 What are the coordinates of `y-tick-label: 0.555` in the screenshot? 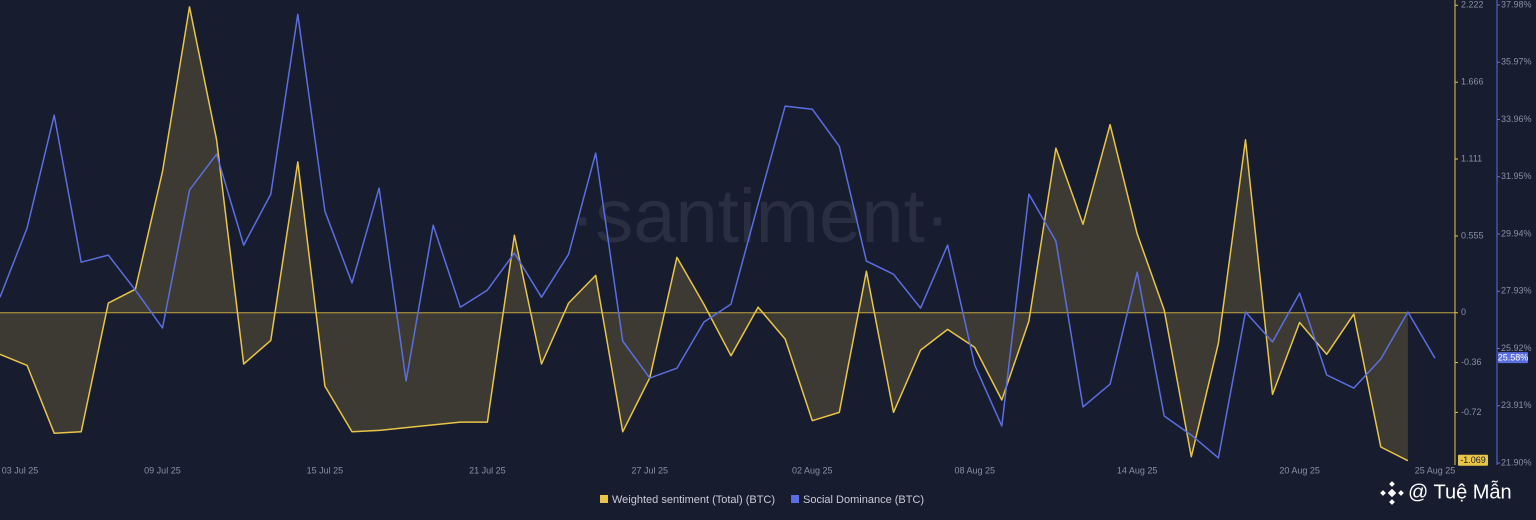 It's located at (1472, 235).